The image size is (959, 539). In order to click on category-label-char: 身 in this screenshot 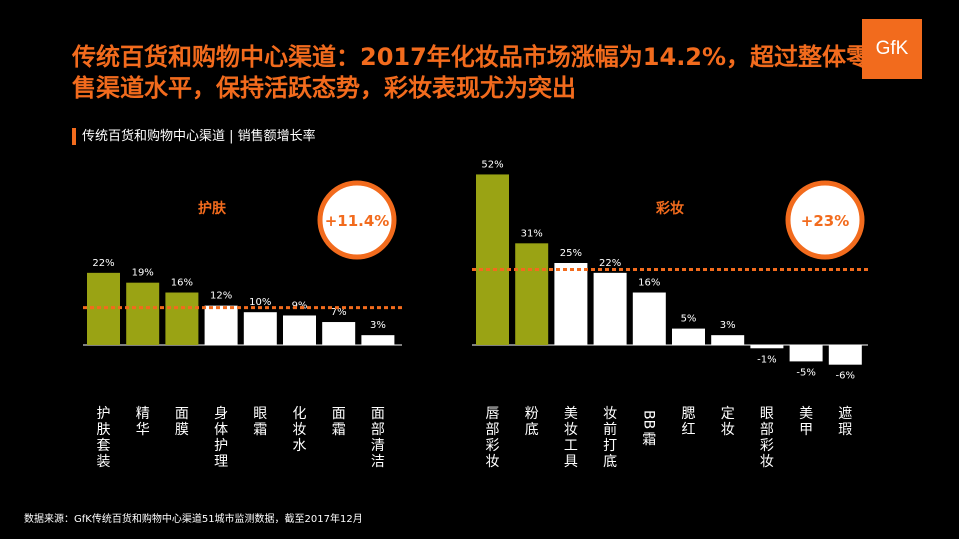, I will do `click(221, 414)`.